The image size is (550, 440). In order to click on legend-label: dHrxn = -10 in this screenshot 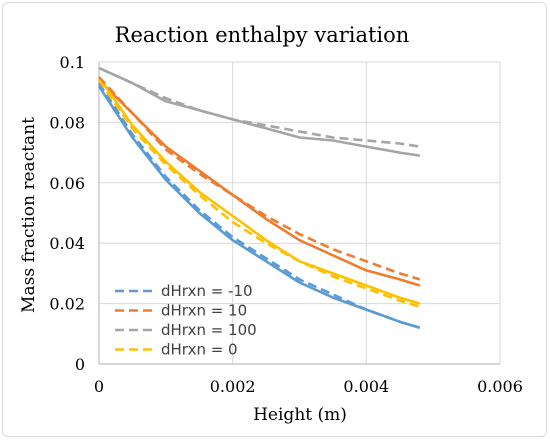, I will do `click(207, 291)`.